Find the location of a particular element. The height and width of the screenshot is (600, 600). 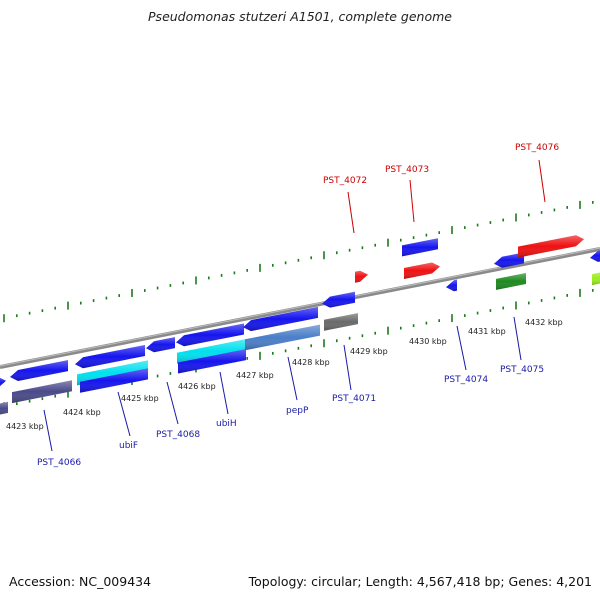

scale-label-9: 4432 kbp is located at coordinates (544, 322).